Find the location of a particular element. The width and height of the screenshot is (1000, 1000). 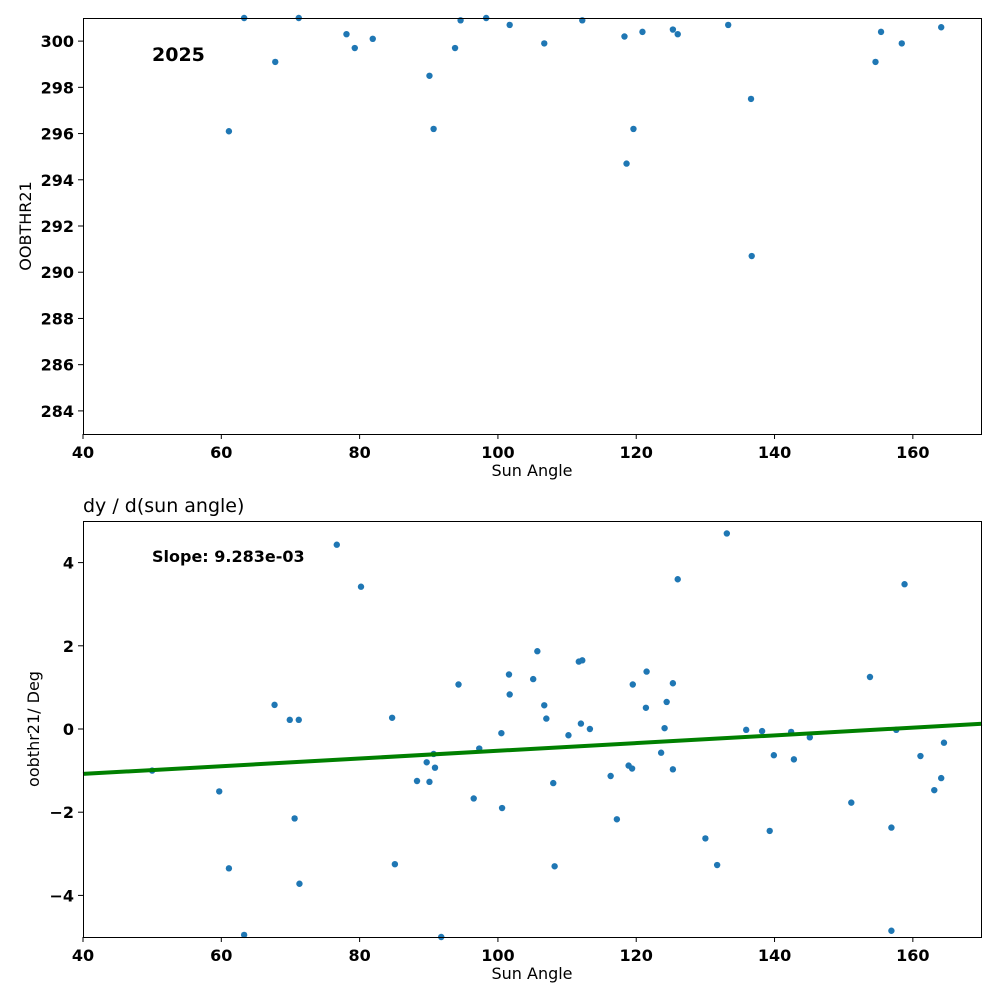

top-y-tick-label: 300 is located at coordinates (57, 41).